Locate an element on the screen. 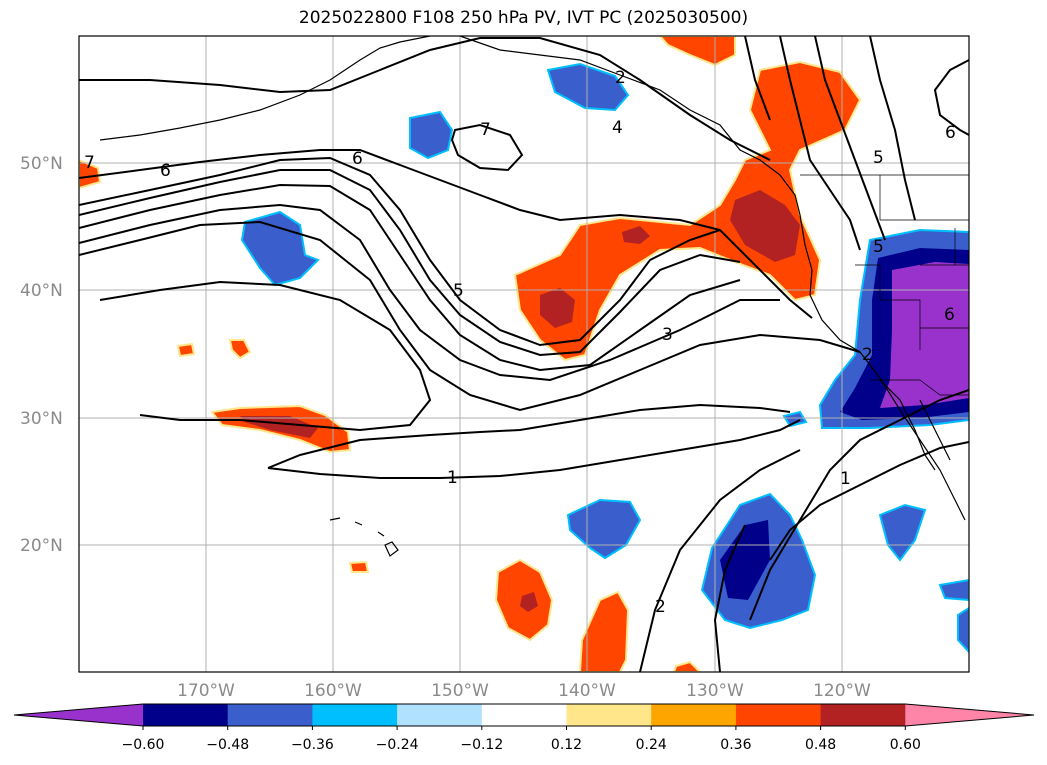 This screenshot has width=1047, height=765. hawaii is located at coordinates (364, 537).